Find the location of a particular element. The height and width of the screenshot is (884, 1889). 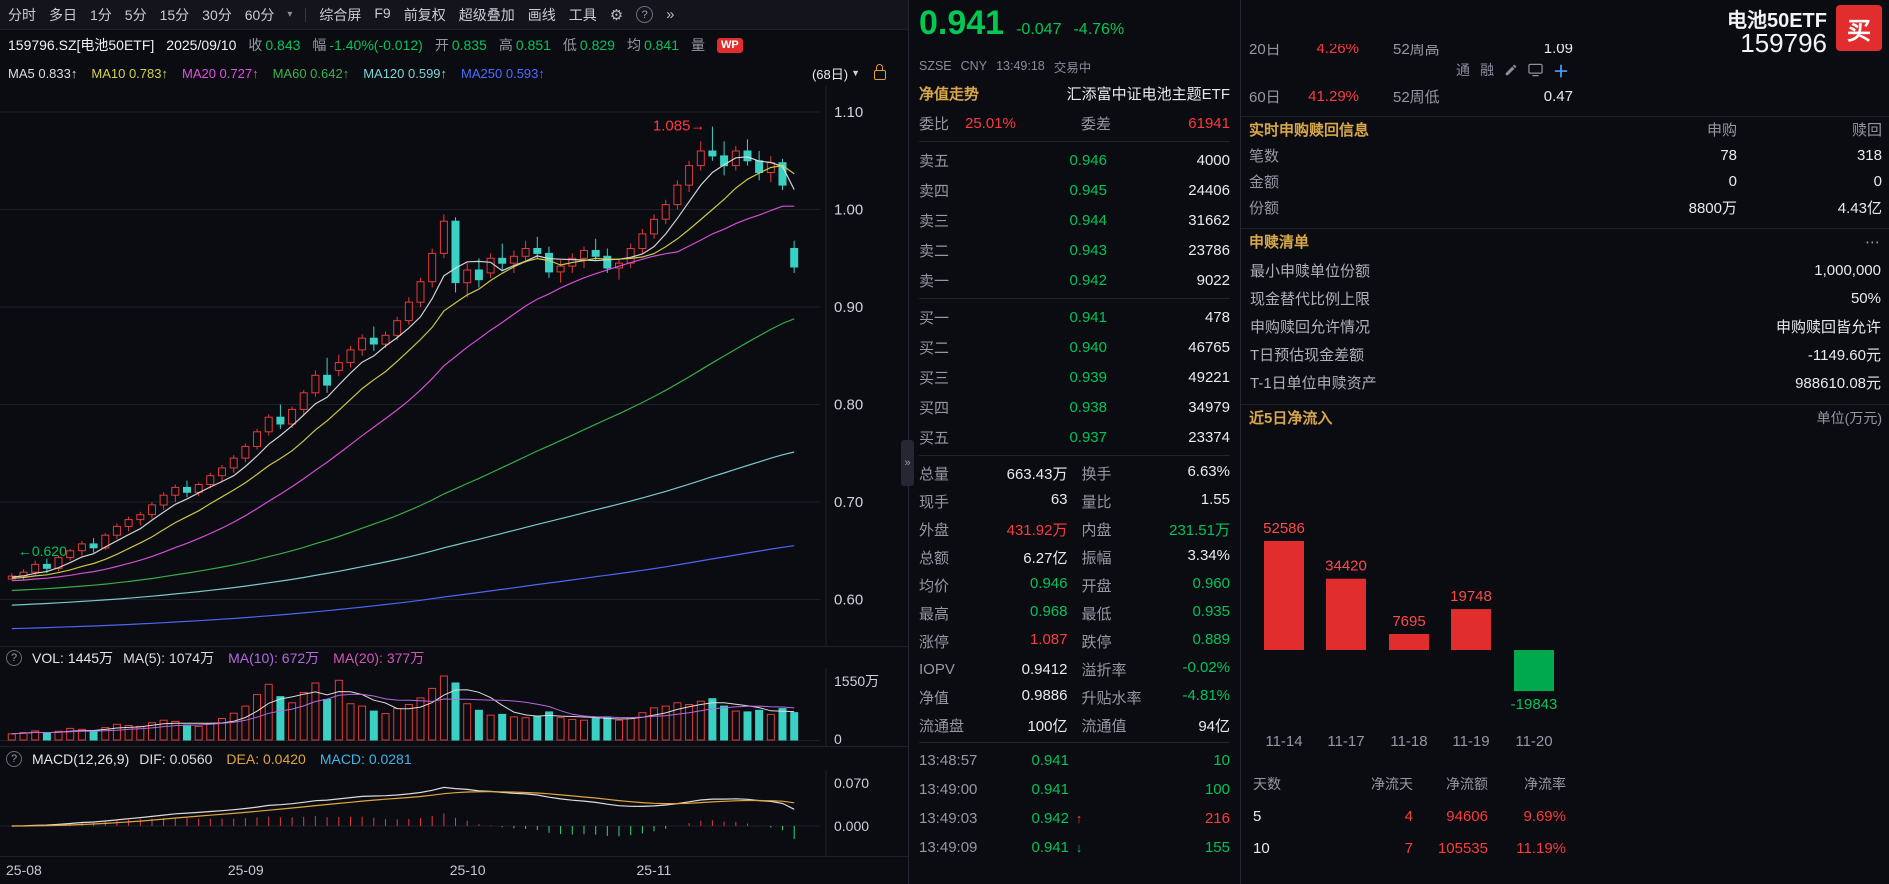

toolbar-menu-item: 前复权 is located at coordinates (424, 14).